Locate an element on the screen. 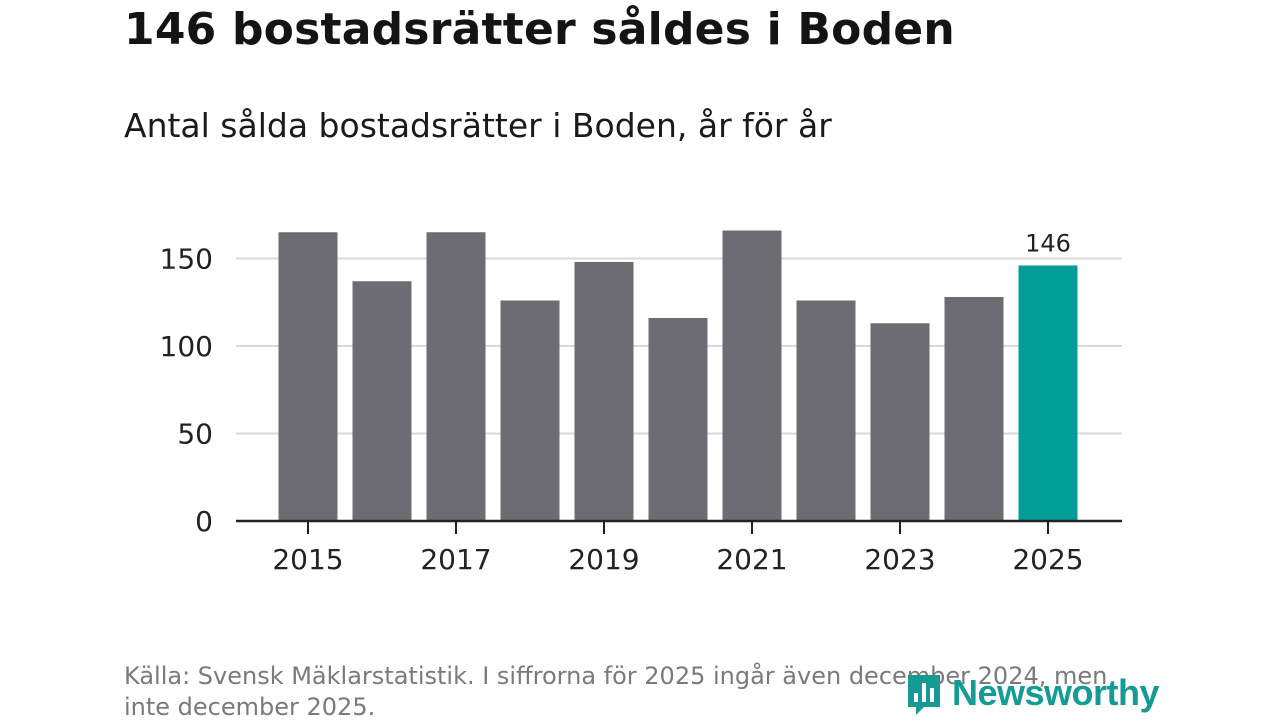 This screenshot has width=1280, height=723. x-tick-label: 2017 is located at coordinates (455, 559).